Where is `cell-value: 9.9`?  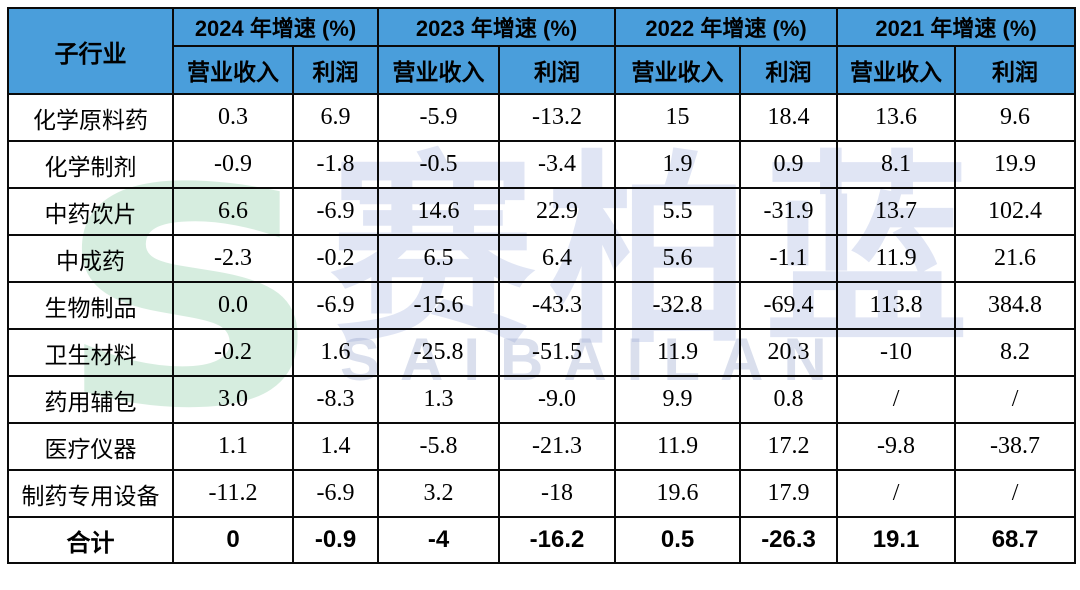
cell-value: 9.9 is located at coordinates (678, 399).